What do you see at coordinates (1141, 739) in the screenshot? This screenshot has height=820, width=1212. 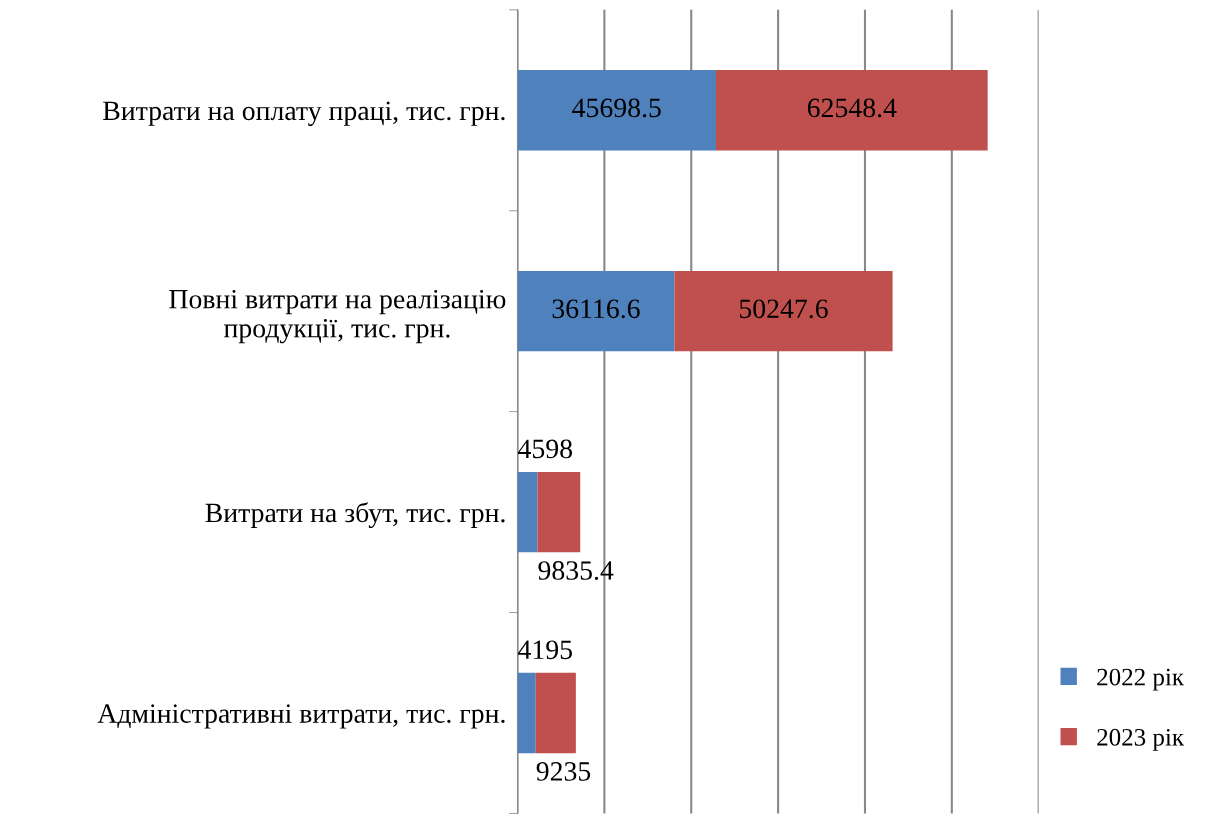 I see `legend-label: 2023 рік` at bounding box center [1141, 739].